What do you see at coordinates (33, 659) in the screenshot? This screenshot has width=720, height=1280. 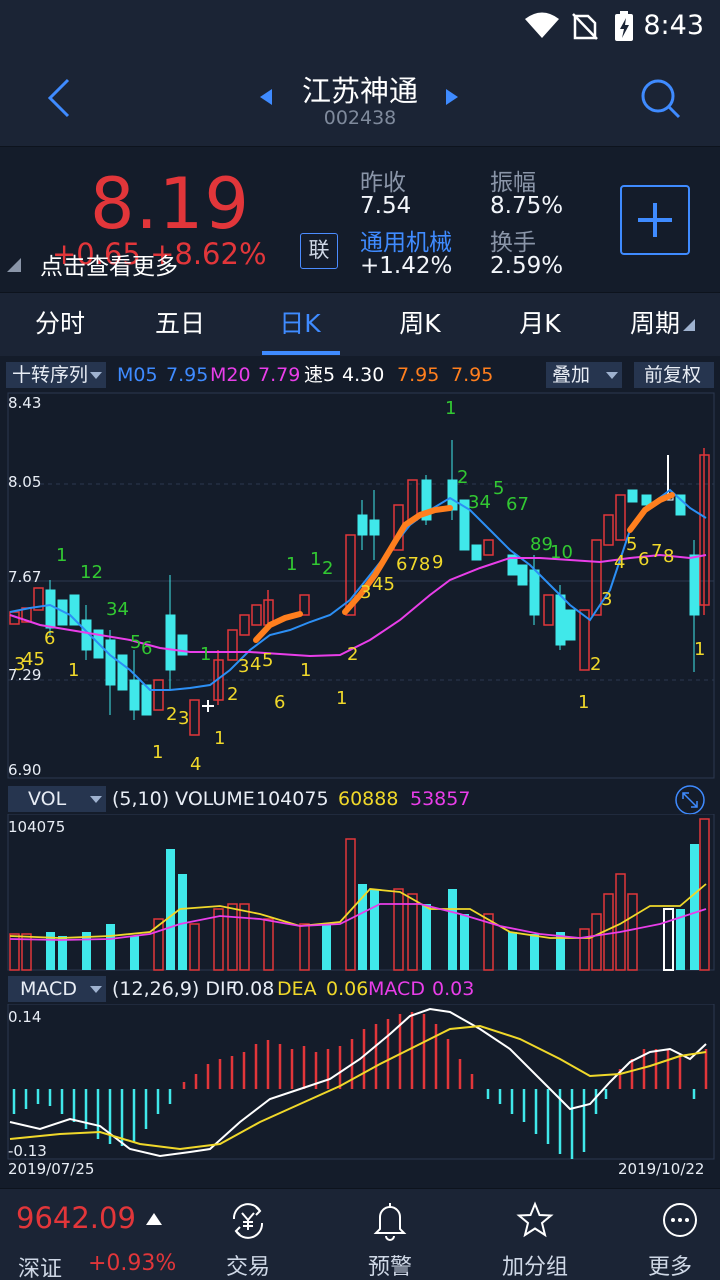 I see `svg-text: 45` at bounding box center [33, 659].